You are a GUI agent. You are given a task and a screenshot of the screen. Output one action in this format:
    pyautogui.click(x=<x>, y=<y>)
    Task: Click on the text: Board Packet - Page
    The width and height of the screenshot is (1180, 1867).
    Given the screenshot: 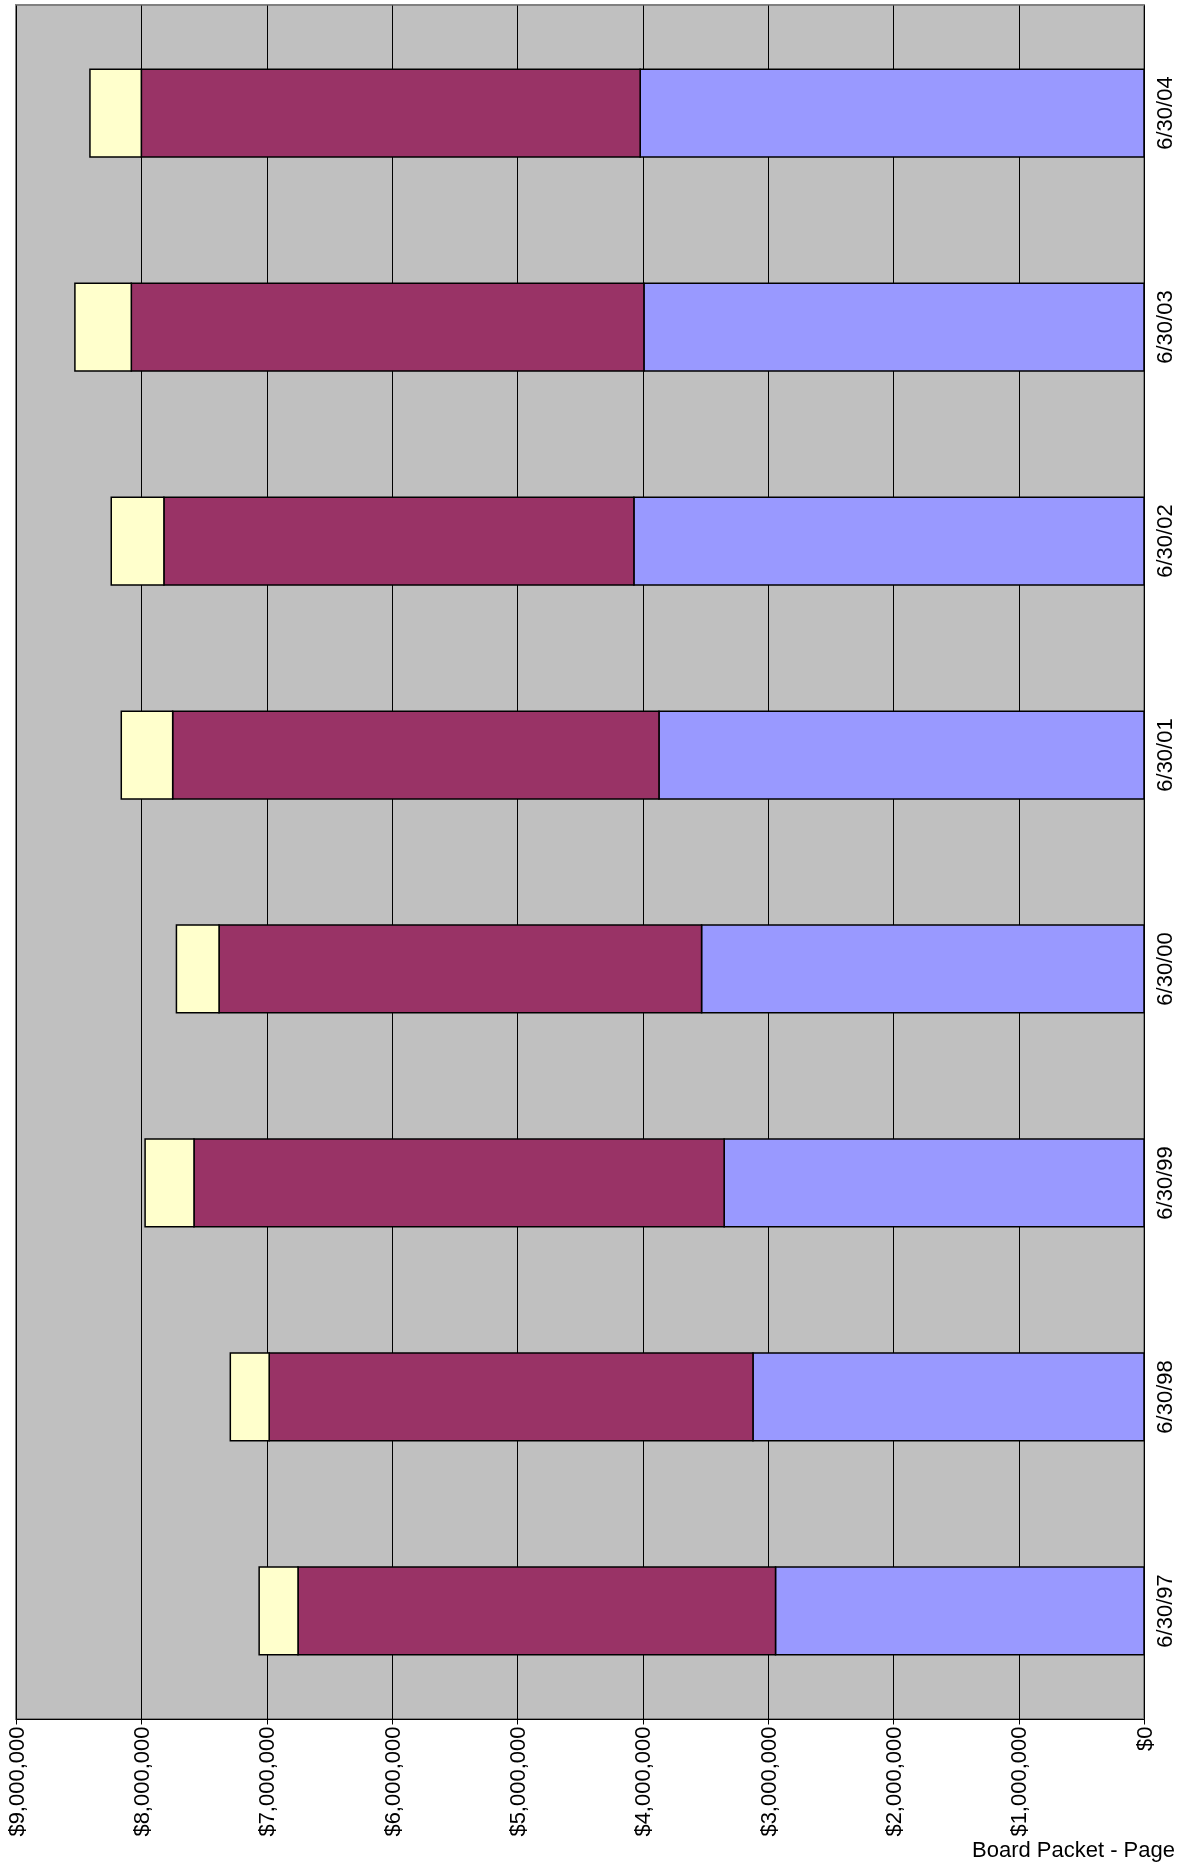 What is the action you would take?
    pyautogui.click(x=1073, y=1850)
    